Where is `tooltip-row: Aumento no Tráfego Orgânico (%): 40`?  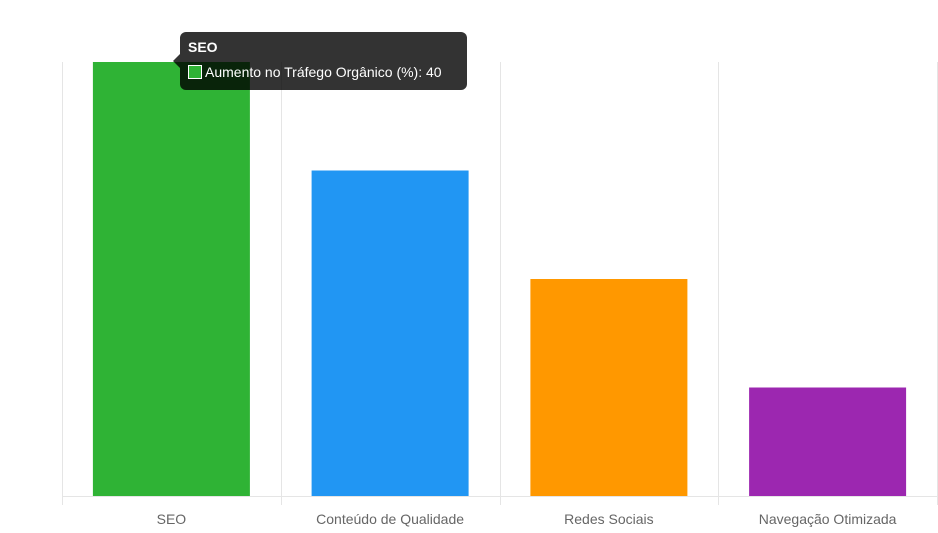 tooltip-row: Aumento no Tráfego Orgânico (%): 40 is located at coordinates (323, 72).